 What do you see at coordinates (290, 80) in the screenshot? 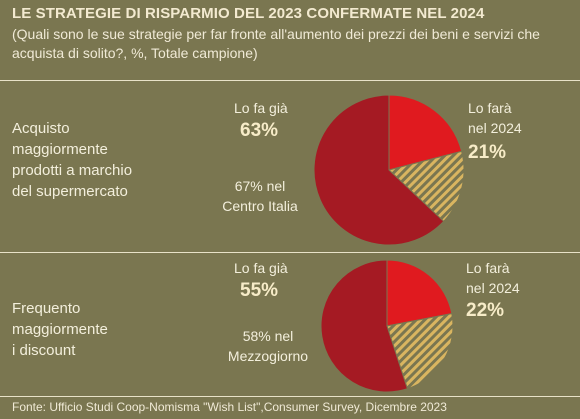
I see `top-divider` at bounding box center [290, 80].